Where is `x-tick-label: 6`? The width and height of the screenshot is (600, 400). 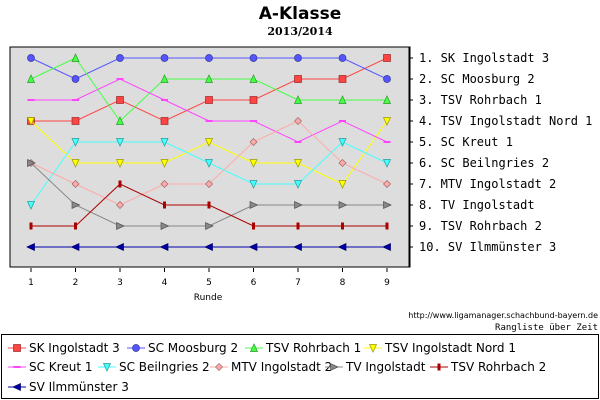
x-tick-label: 6 is located at coordinates (254, 283).